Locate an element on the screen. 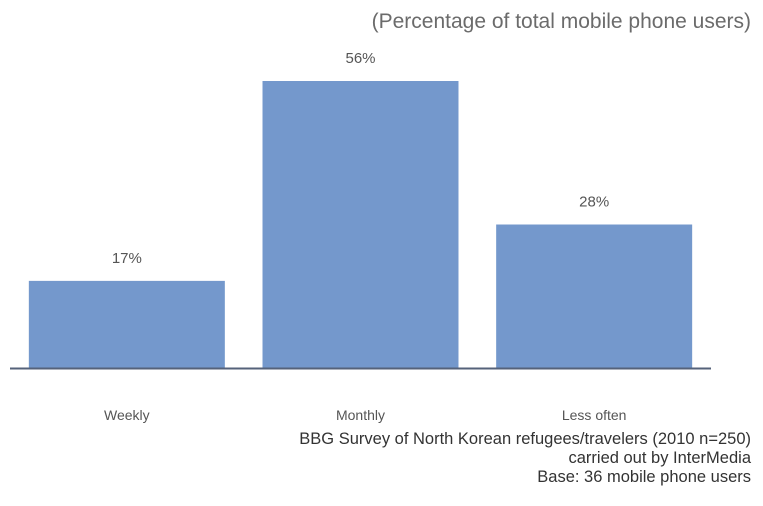 The image size is (763, 506). value-label: 17% is located at coordinates (127, 258).